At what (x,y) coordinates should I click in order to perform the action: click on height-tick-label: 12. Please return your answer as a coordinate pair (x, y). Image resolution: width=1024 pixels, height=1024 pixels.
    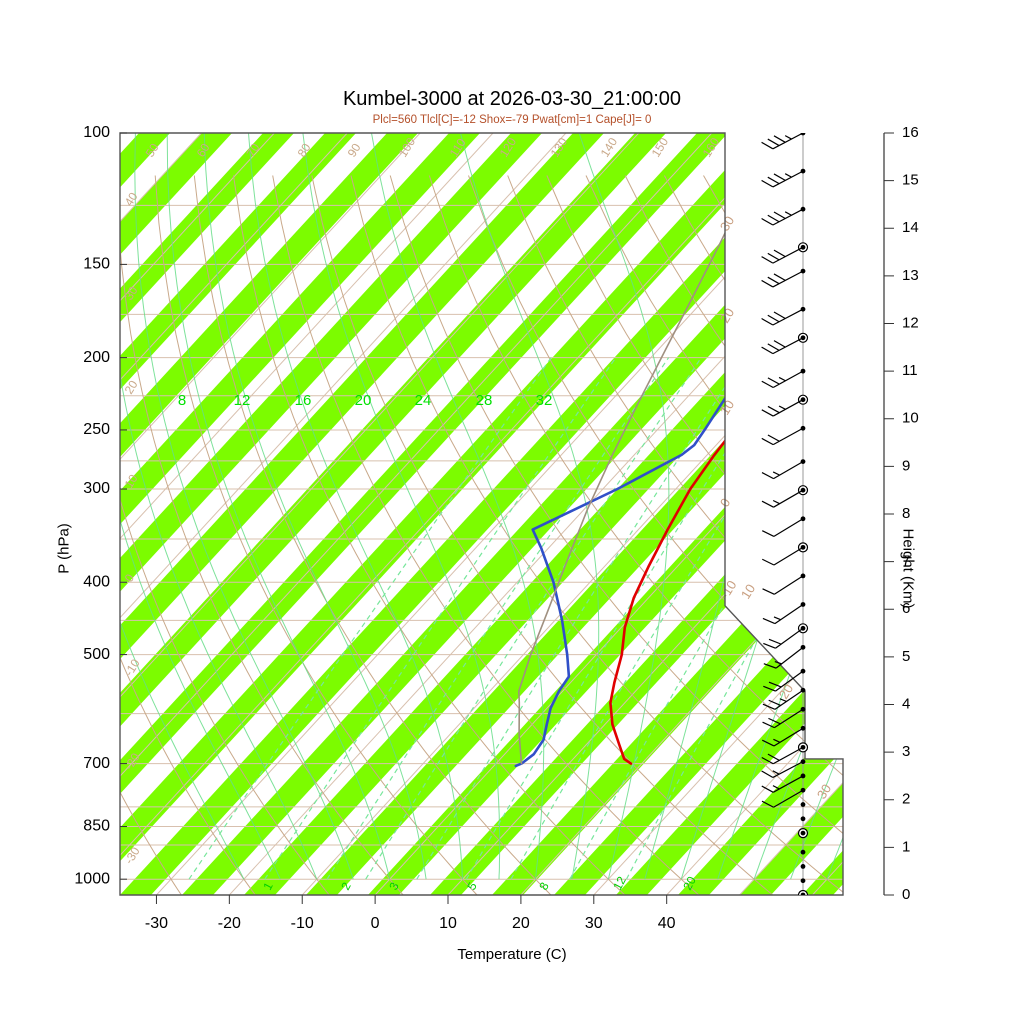
    Looking at the image, I should click on (910, 322).